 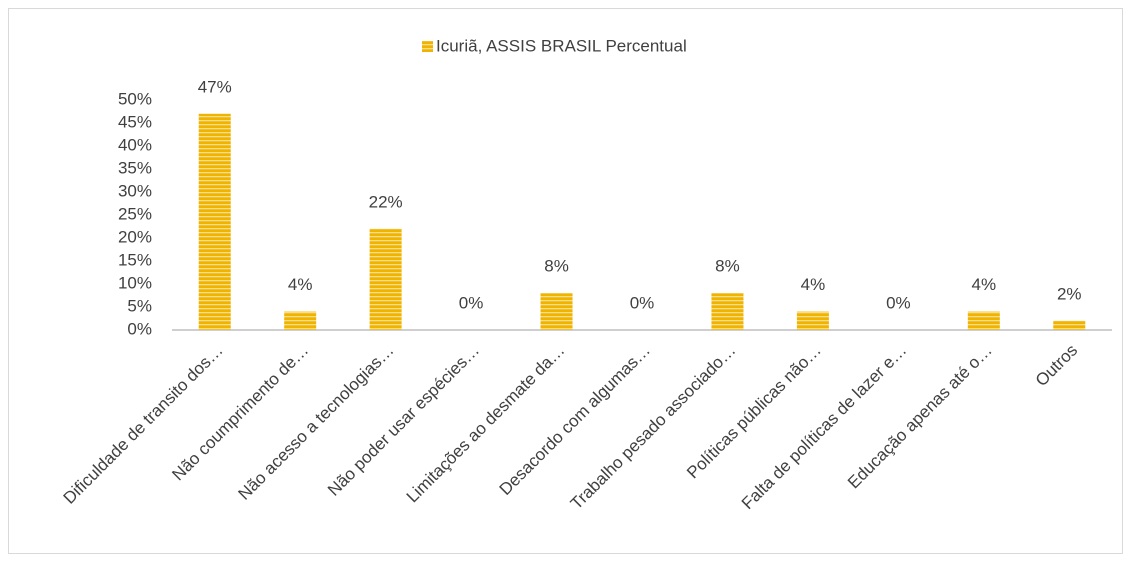 What do you see at coordinates (135, 167) in the screenshot?
I see `y-tick-label: 35%` at bounding box center [135, 167].